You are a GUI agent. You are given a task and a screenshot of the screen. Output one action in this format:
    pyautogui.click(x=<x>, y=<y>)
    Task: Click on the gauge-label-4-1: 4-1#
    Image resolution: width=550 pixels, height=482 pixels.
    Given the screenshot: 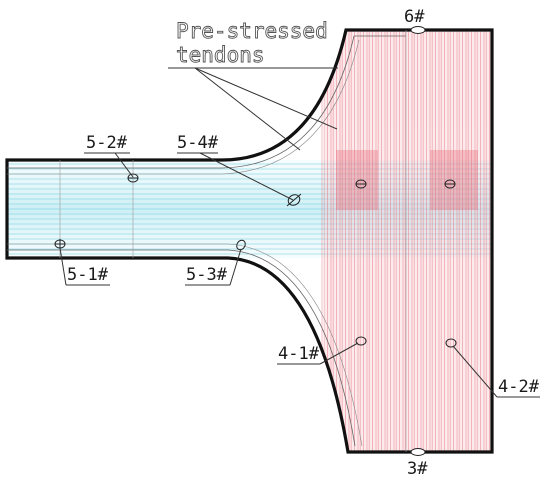 What is the action you would take?
    pyautogui.click(x=299, y=354)
    